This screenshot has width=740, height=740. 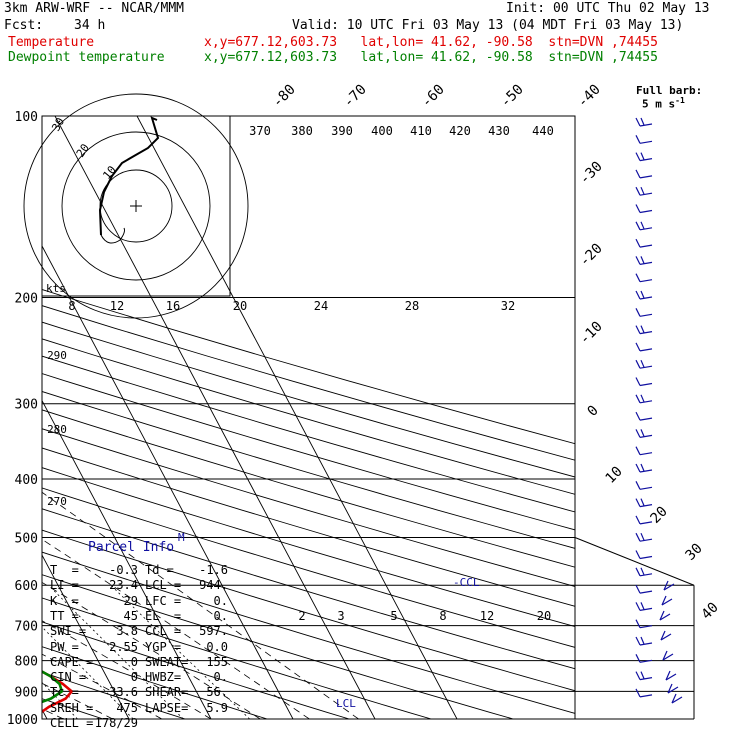 What do you see at coordinates (86, 57) in the screenshot?
I see `dewpoint-legend: Dewpoint temperature` at bounding box center [86, 57].